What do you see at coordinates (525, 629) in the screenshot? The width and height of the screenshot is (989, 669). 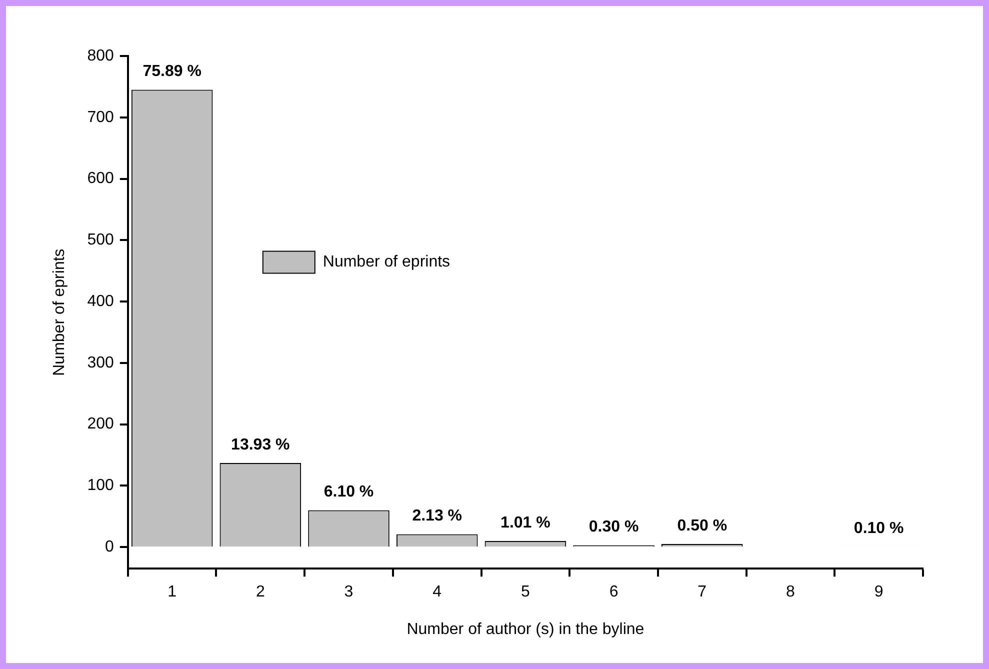 I see `x-axis-title: Number of author (s) in the byline` at bounding box center [525, 629].